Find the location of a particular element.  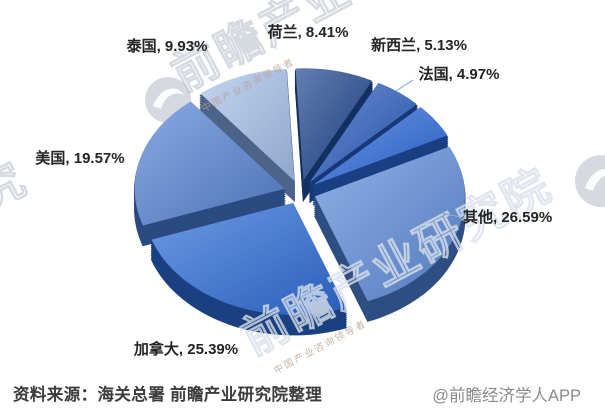

pie-slice-法国 is located at coordinates (380, 156).